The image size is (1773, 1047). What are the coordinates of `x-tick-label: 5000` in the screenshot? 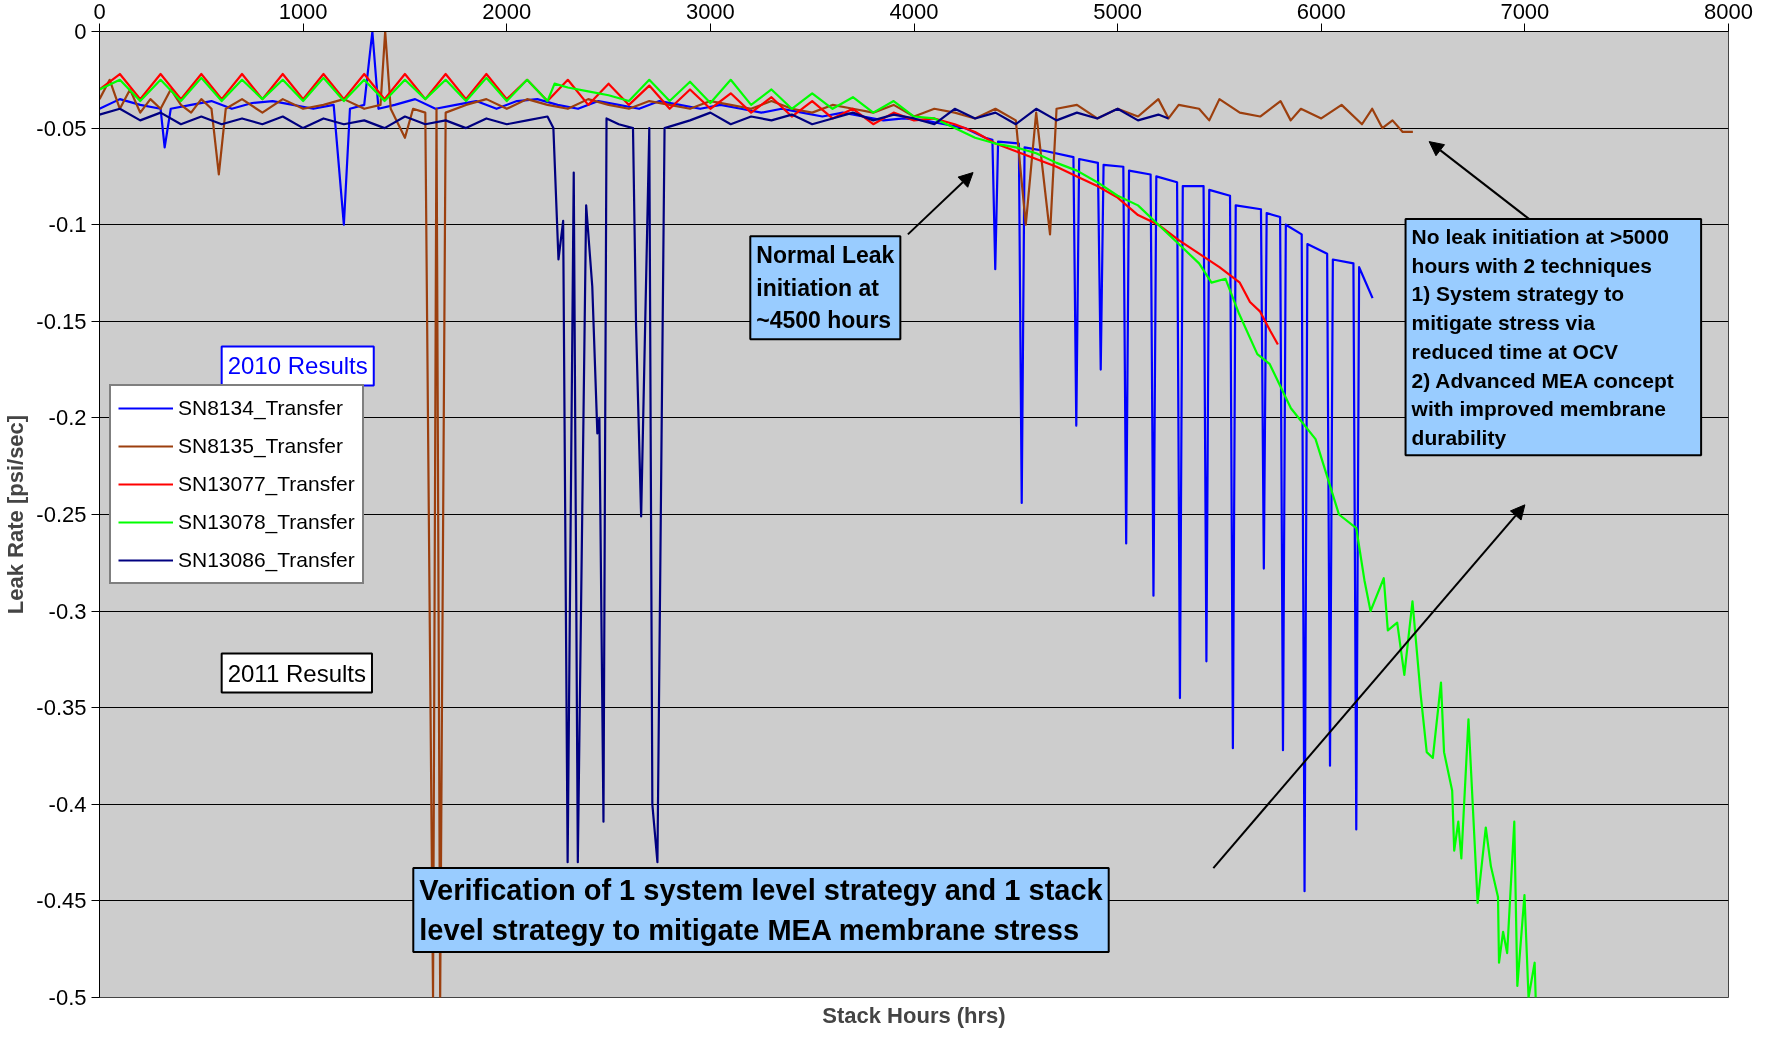 It's located at (1118, 12).